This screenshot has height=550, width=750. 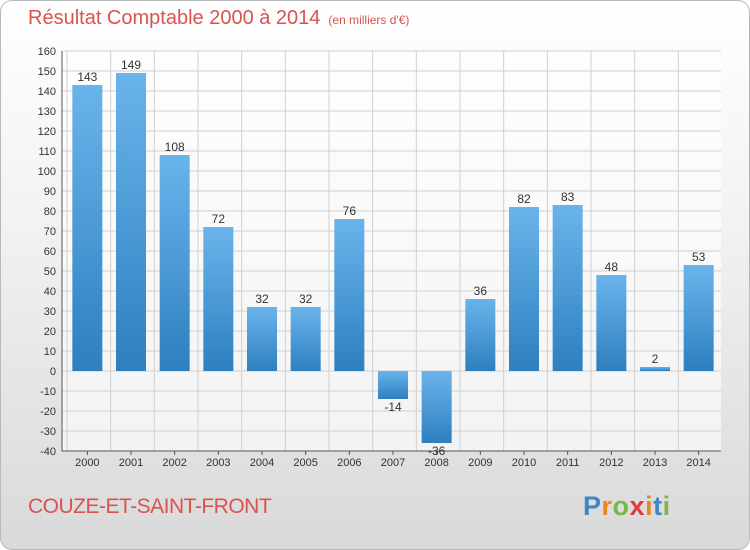 What do you see at coordinates (698, 463) in the screenshot?
I see `x-tick-label: 2014` at bounding box center [698, 463].